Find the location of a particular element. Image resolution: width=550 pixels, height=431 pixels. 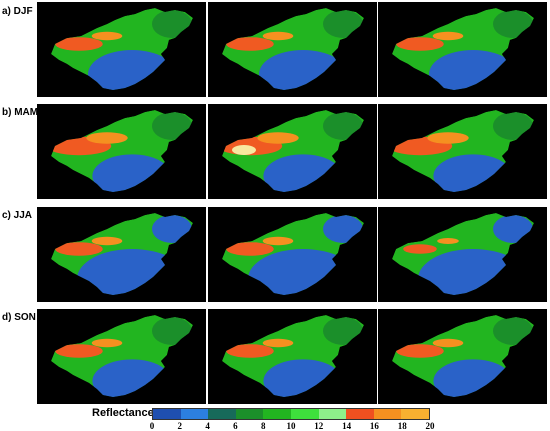

row-label-jja: c) JJA is located at coordinates (17, 215).